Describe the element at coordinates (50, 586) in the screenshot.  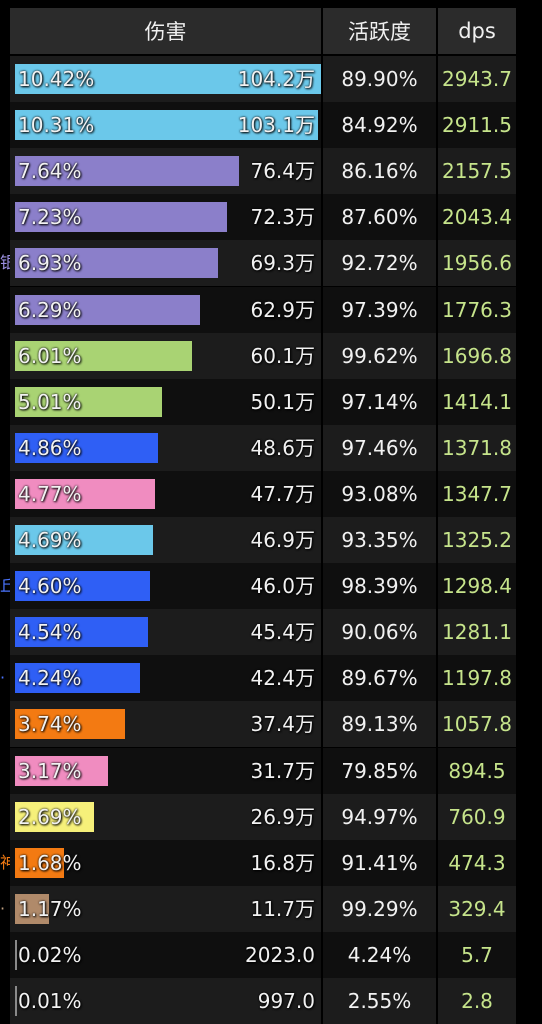
I see `damage-percent: 4.60%` at that location.